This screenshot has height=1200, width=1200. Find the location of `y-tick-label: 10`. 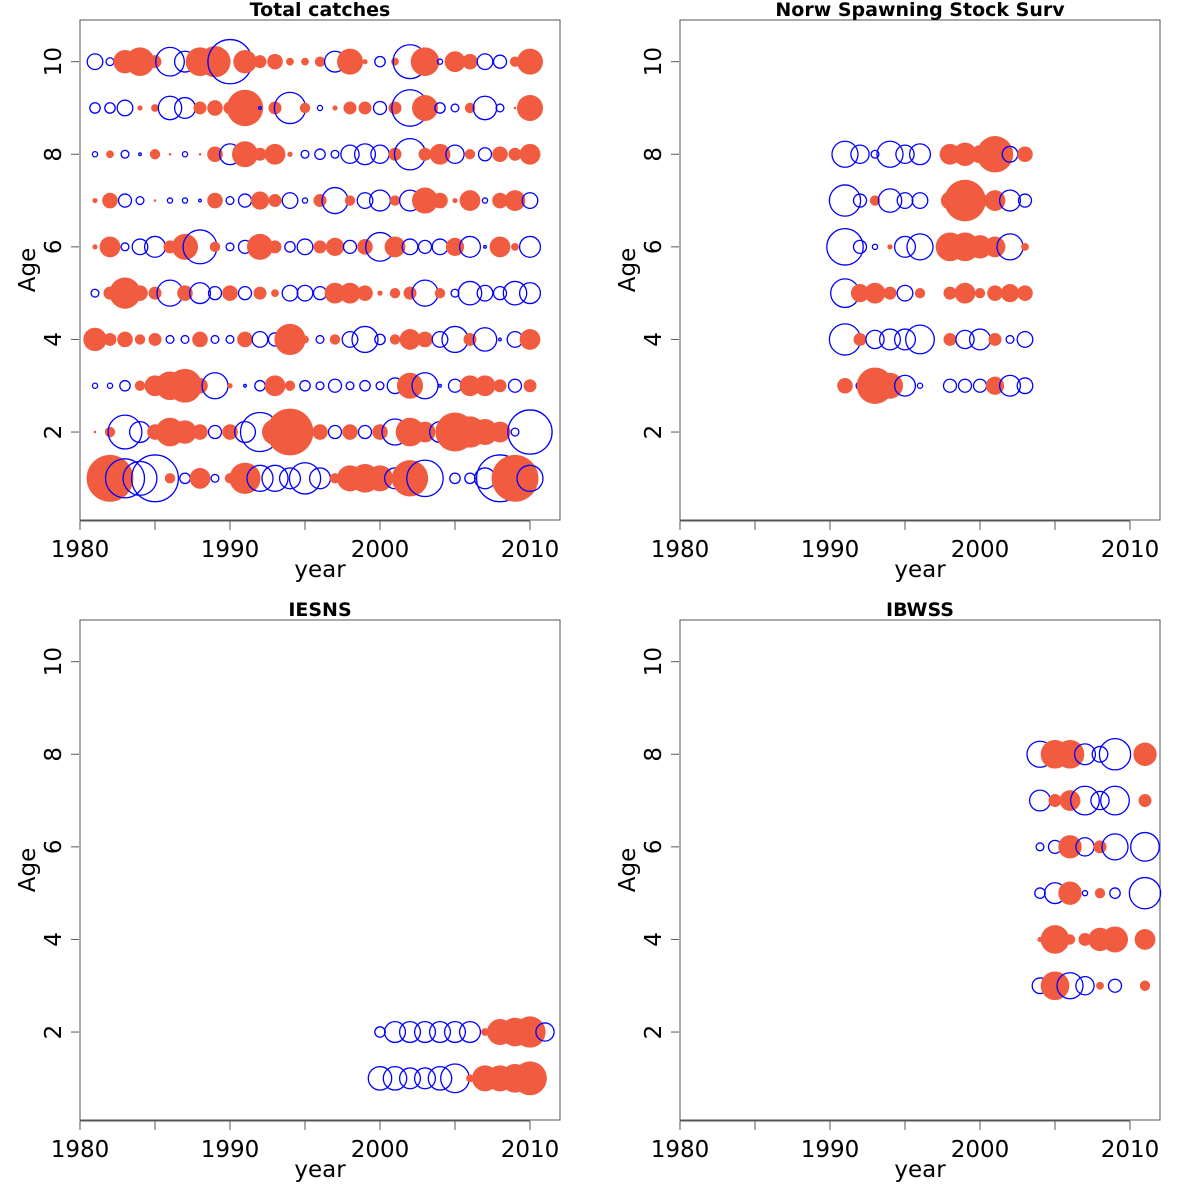

y-tick-label: 10 is located at coordinates (54, 61).